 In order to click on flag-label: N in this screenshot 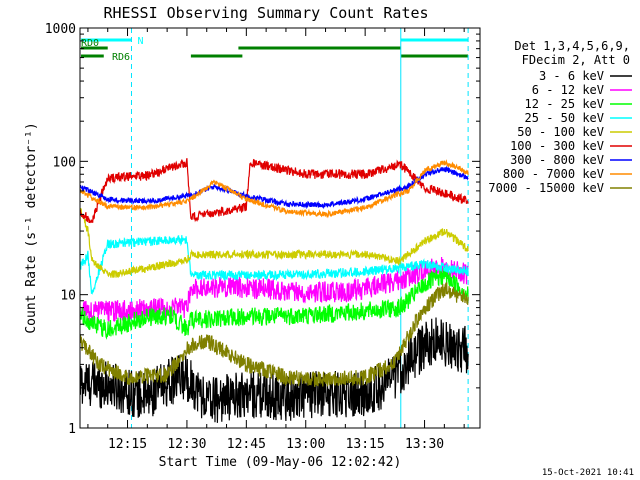, I will do `click(140, 41)`.